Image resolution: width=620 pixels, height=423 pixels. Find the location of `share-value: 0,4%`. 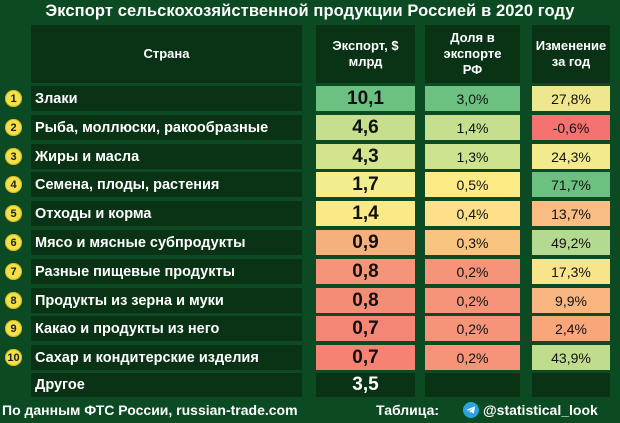

share-value: 0,4% is located at coordinates (472, 213).